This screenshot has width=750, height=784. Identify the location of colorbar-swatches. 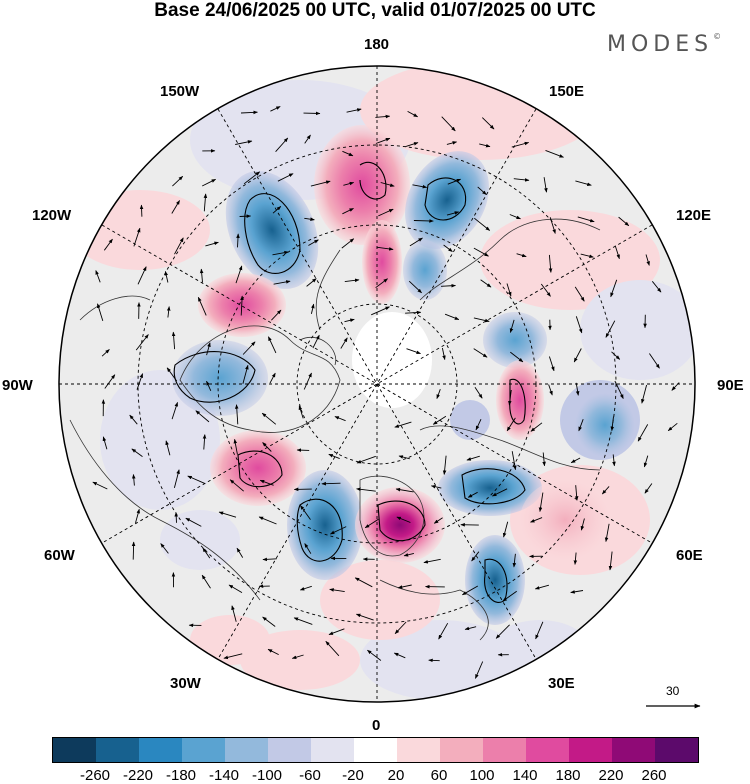
(375, 750).